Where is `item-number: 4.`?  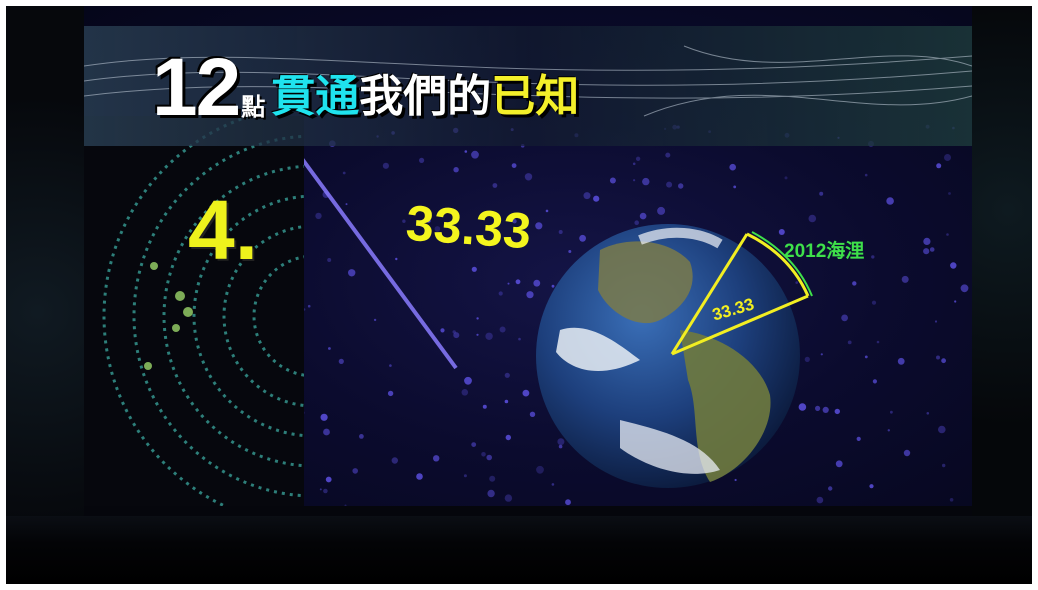 item-number: 4. is located at coordinates (223, 230).